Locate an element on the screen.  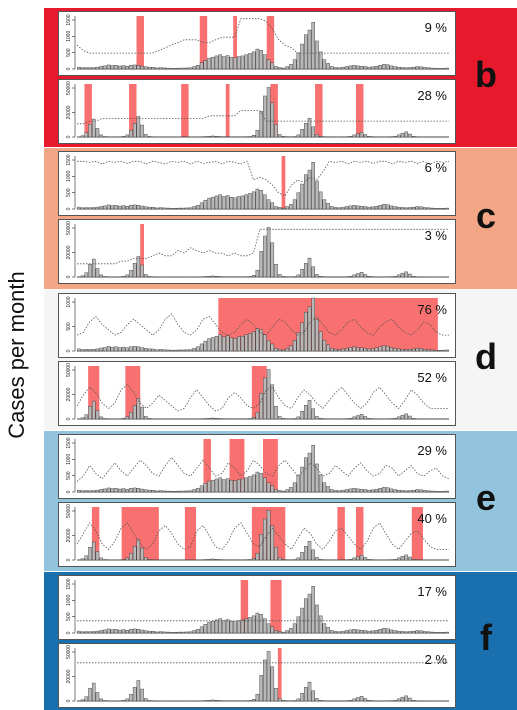
y-tick-label: 50000 is located at coordinates (69, 228).